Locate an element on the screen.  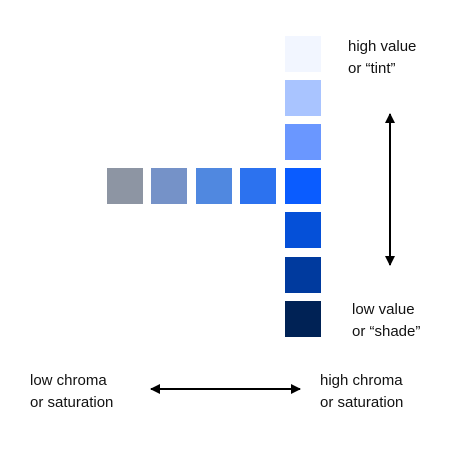
label: low value is located at coordinates (383, 309).